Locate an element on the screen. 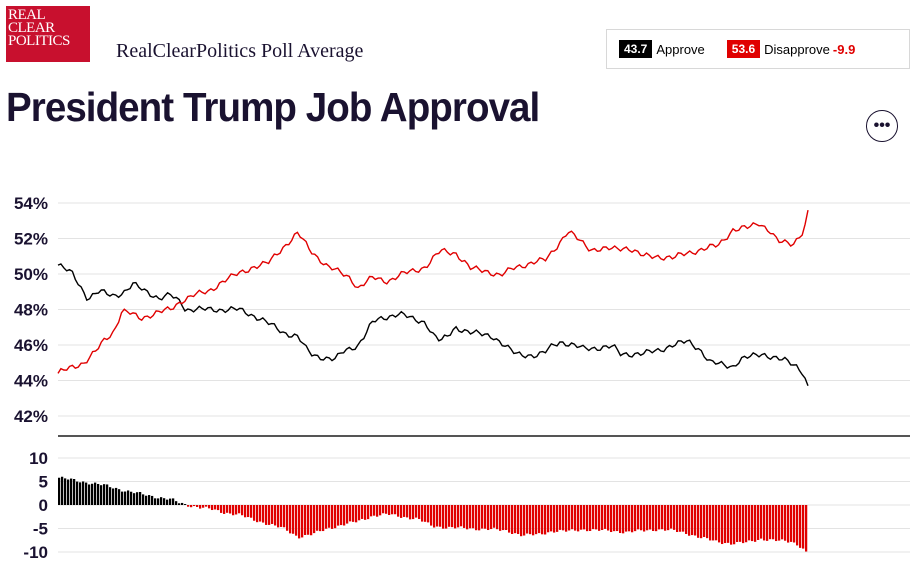 This screenshot has width=916, height=566. rcp-logo: REAL CLEAR POLITICS is located at coordinates (48, 34).